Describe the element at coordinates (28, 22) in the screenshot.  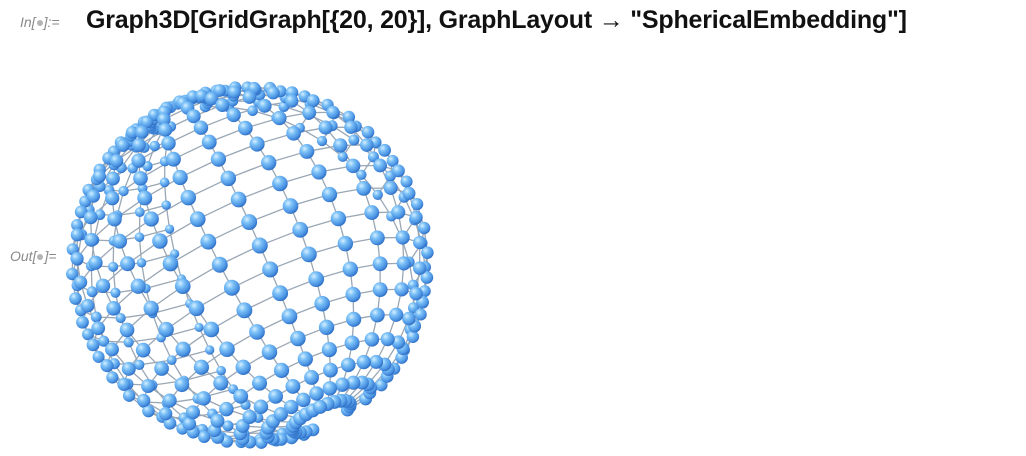
I see `input-label-prefix: In[` at that location.